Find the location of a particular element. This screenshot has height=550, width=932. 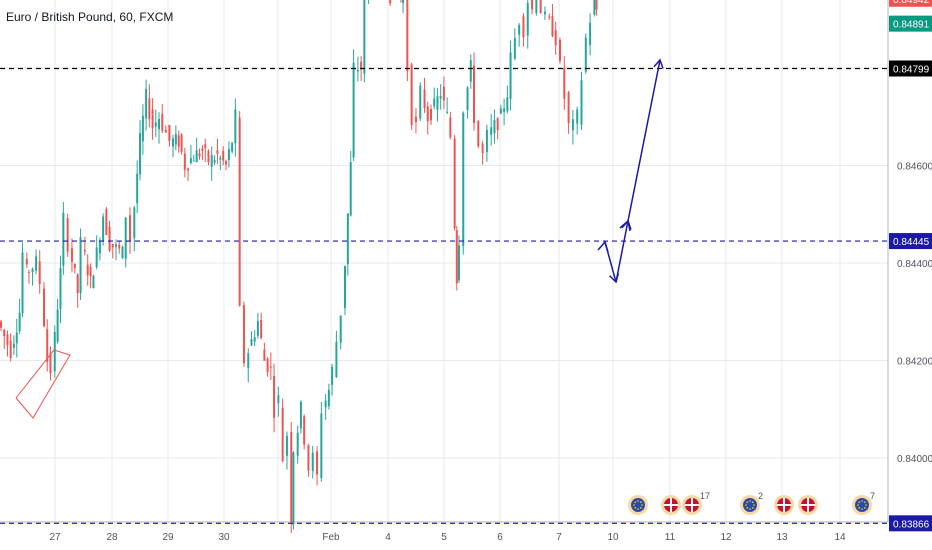

event-count: 7 is located at coordinates (872, 496).